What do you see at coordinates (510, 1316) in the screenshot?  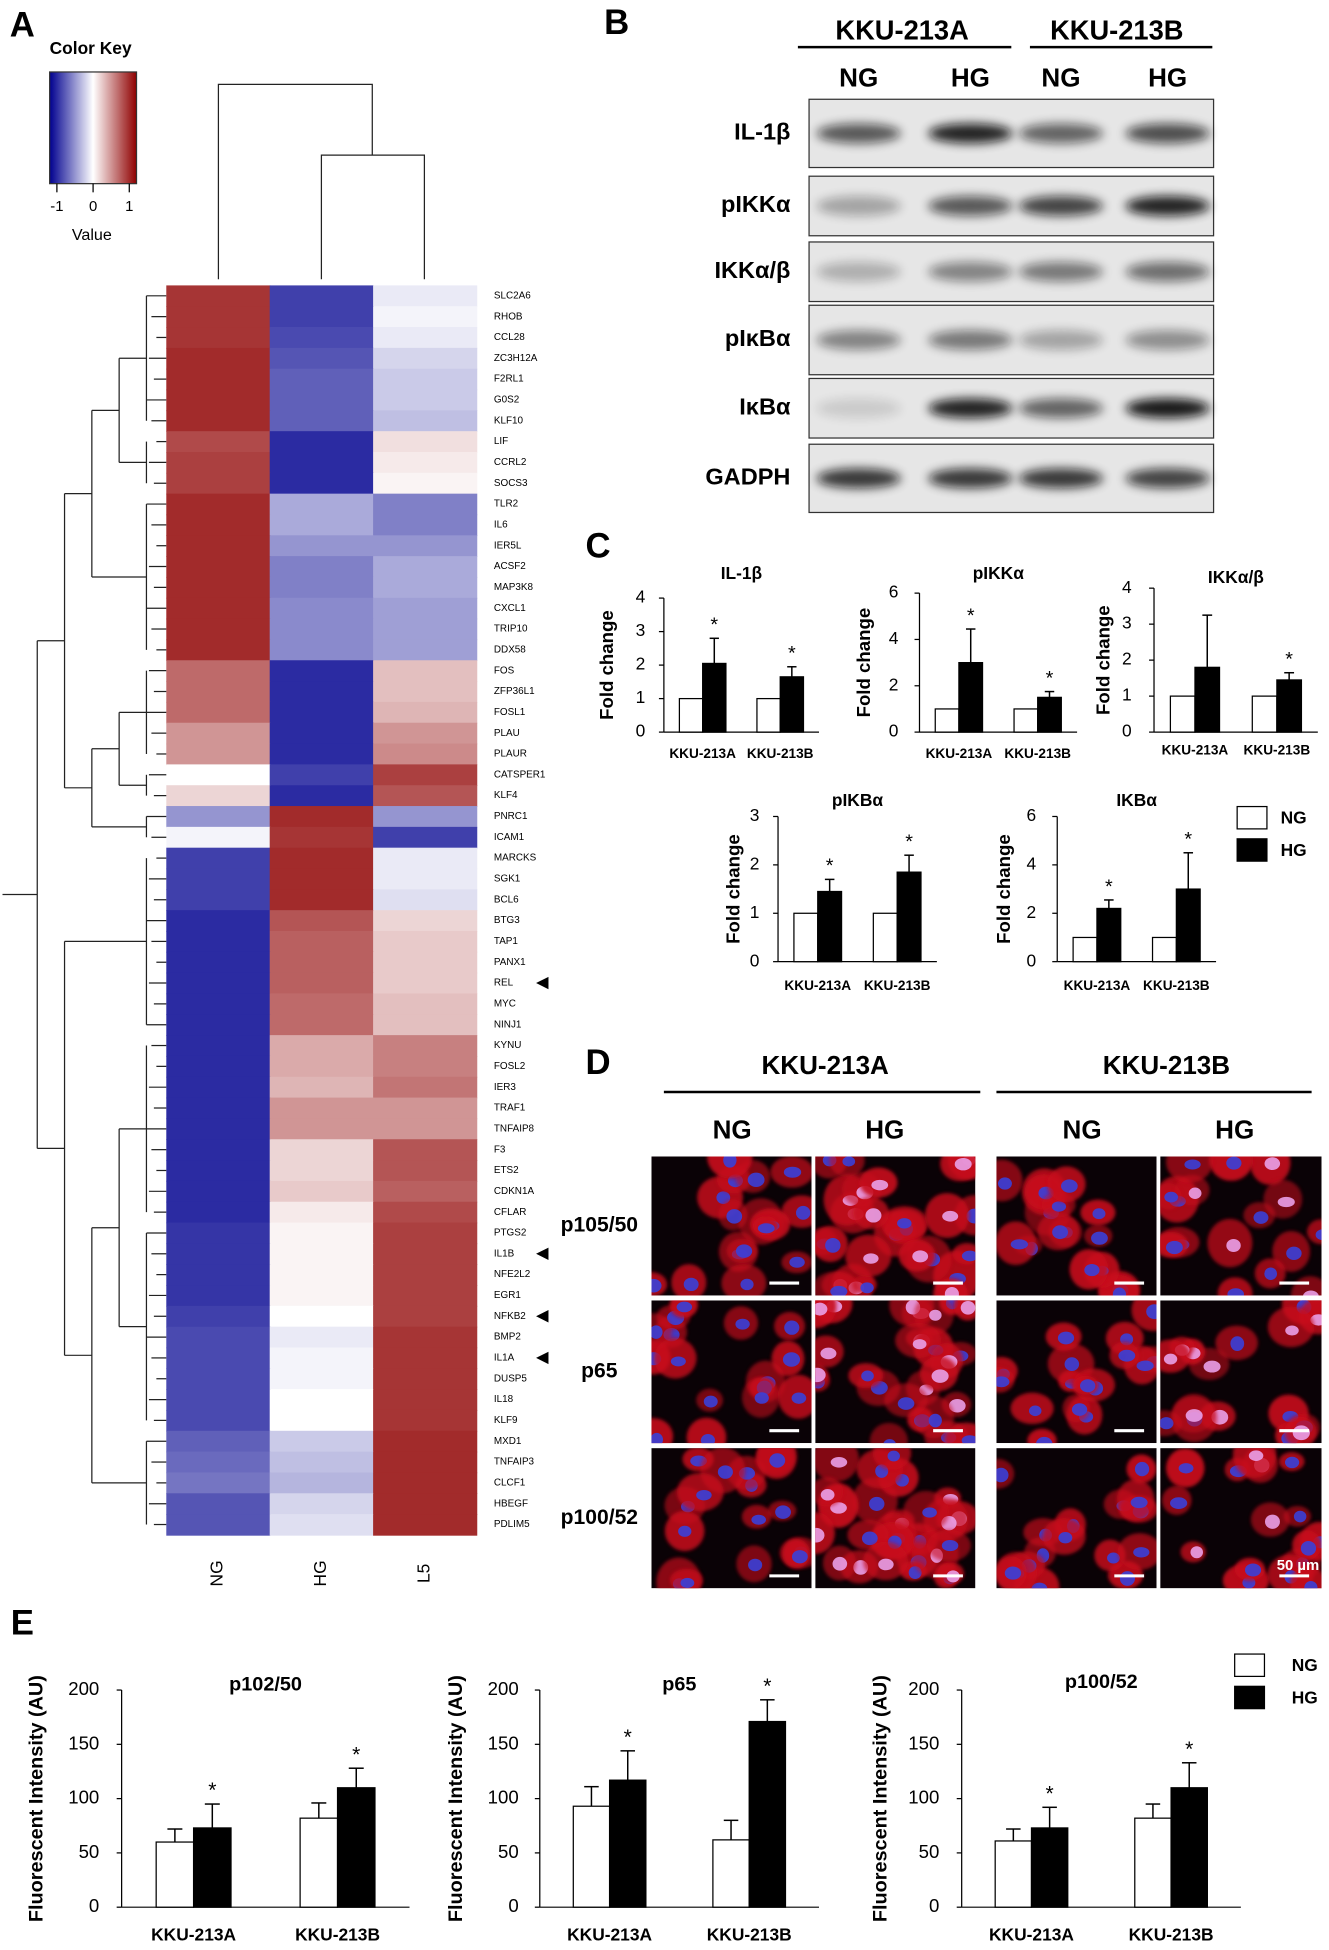 I see `gene-label: NFKB2` at bounding box center [510, 1316].